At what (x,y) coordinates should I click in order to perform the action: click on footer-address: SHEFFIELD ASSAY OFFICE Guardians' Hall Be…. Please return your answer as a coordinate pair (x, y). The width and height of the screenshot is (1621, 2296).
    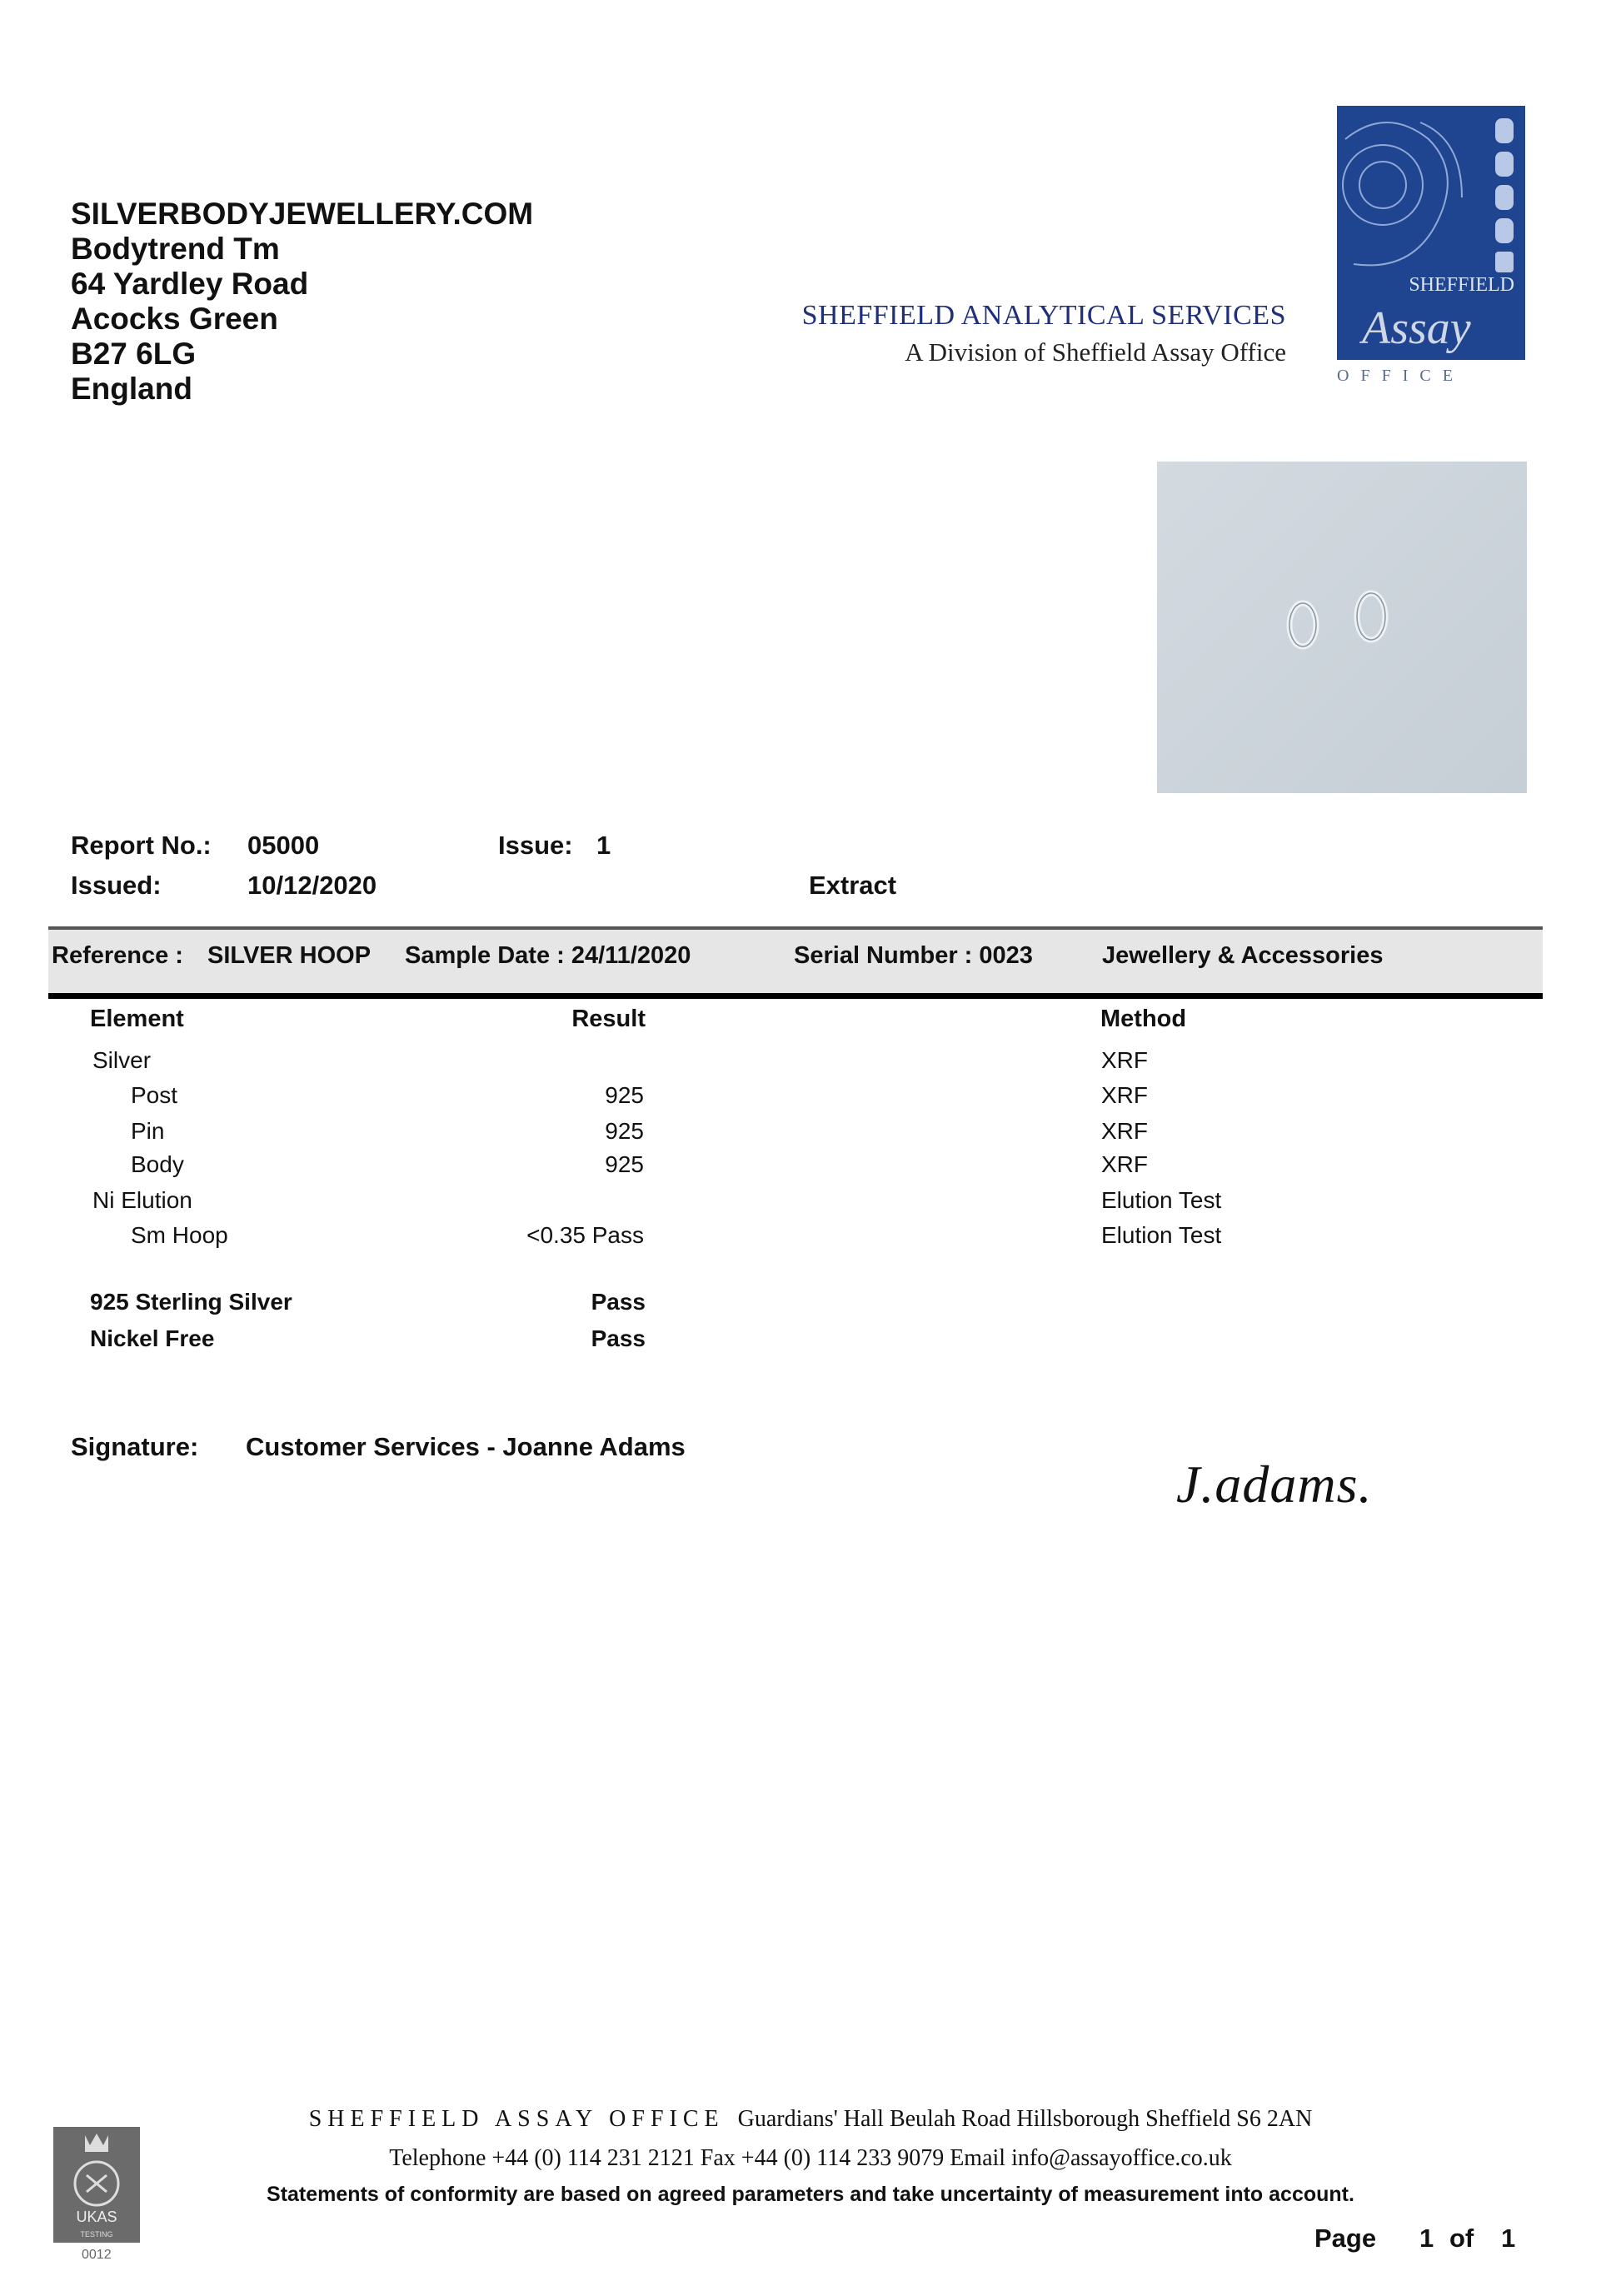
    Looking at the image, I should click on (810, 2119).